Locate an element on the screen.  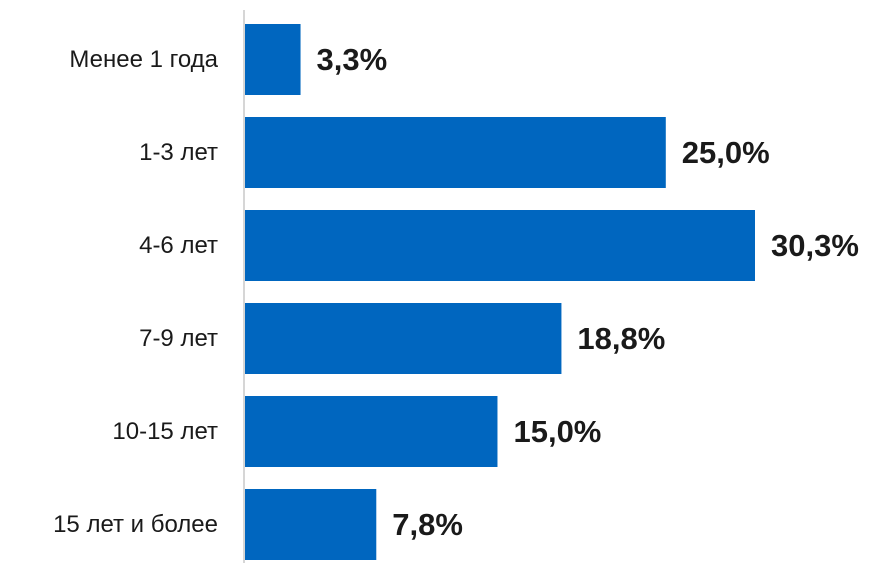
value-label-5: 7,8% is located at coordinates (427, 524).